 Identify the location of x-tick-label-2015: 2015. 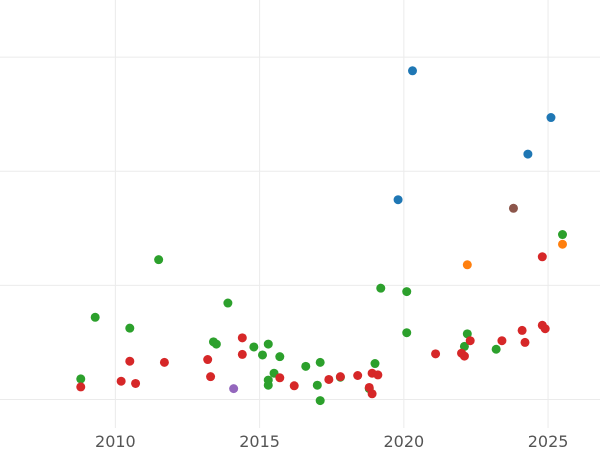
(259, 441).